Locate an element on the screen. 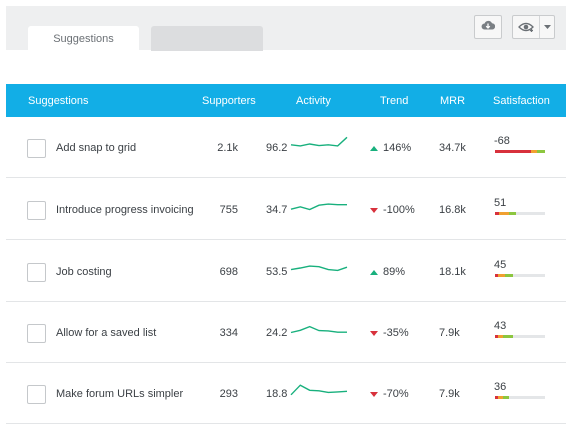 Image resolution: width=574 pixels, height=434 pixels. col-trend: Trend is located at coordinates (394, 101).